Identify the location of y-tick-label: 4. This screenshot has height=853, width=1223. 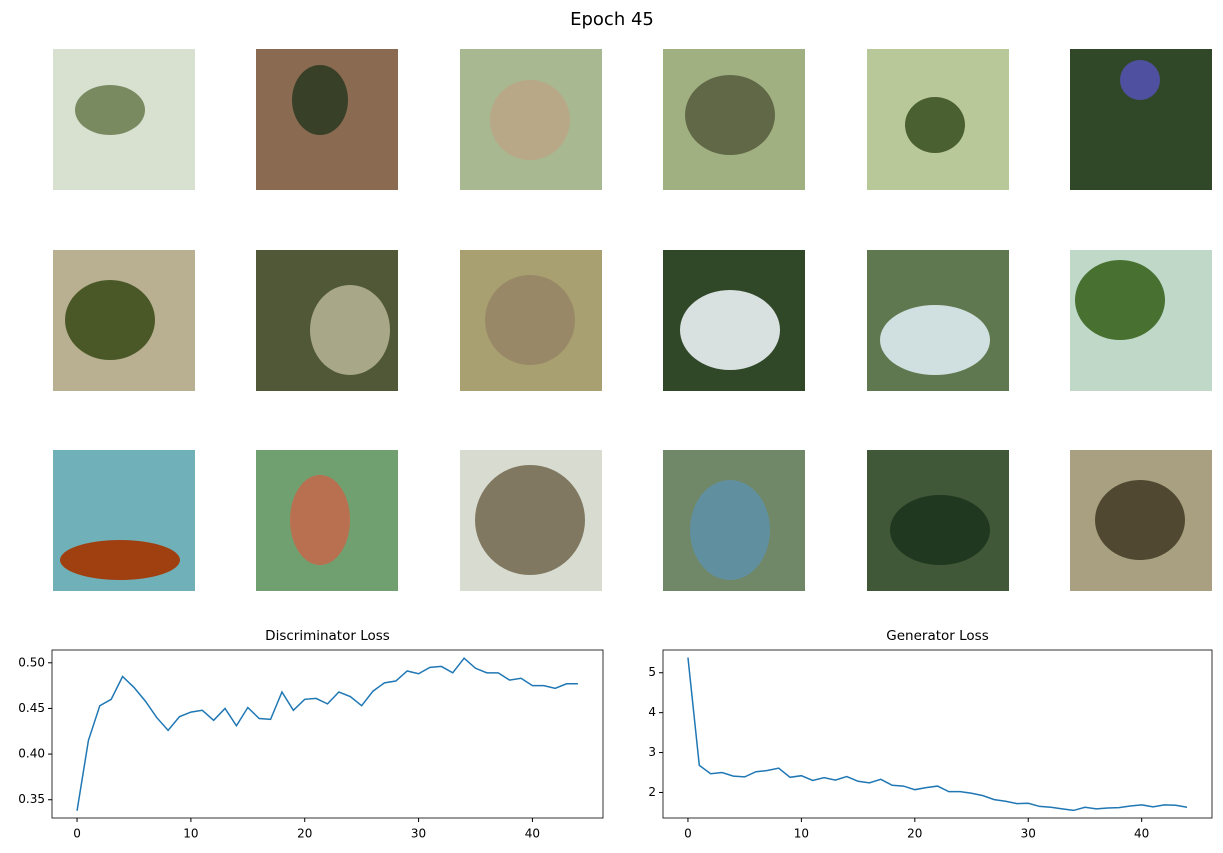
(652, 712).